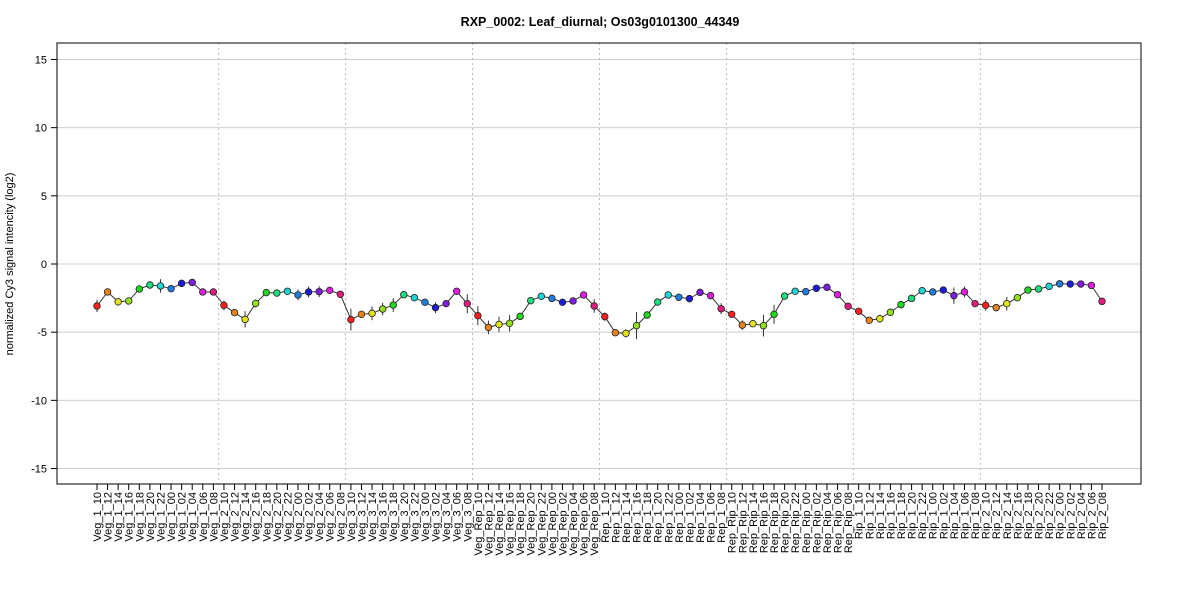  What do you see at coordinates (627, 517) in the screenshot?
I see `x-tick-label: Rep_1_14` at bounding box center [627, 517].